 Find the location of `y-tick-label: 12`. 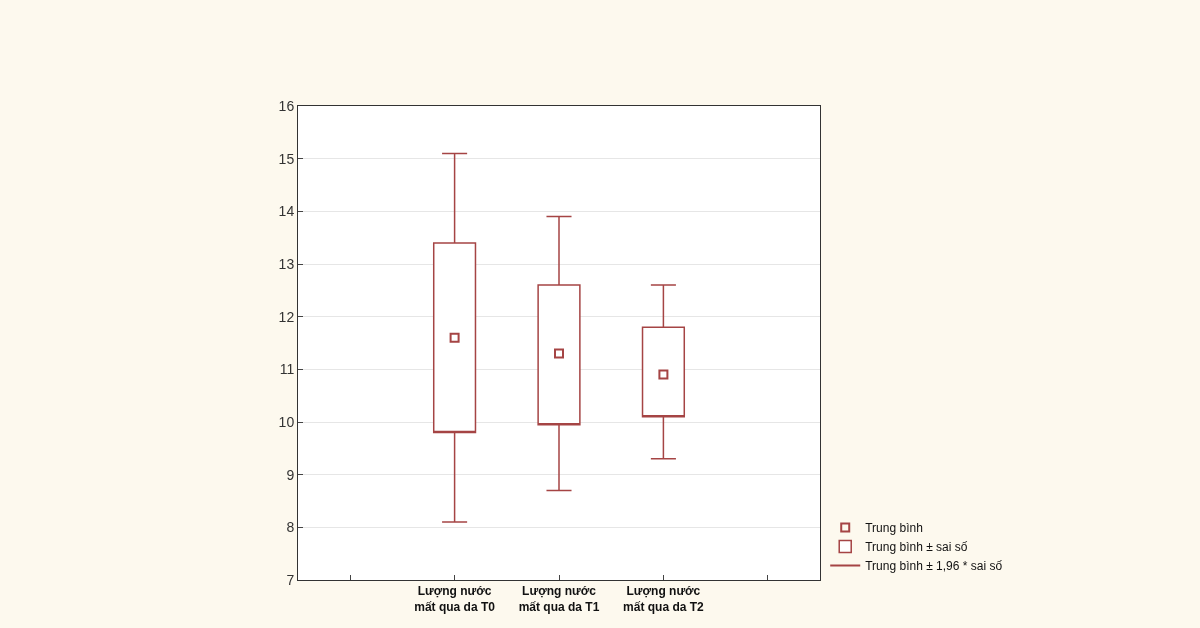

y-tick-label: 12 is located at coordinates (286, 316).